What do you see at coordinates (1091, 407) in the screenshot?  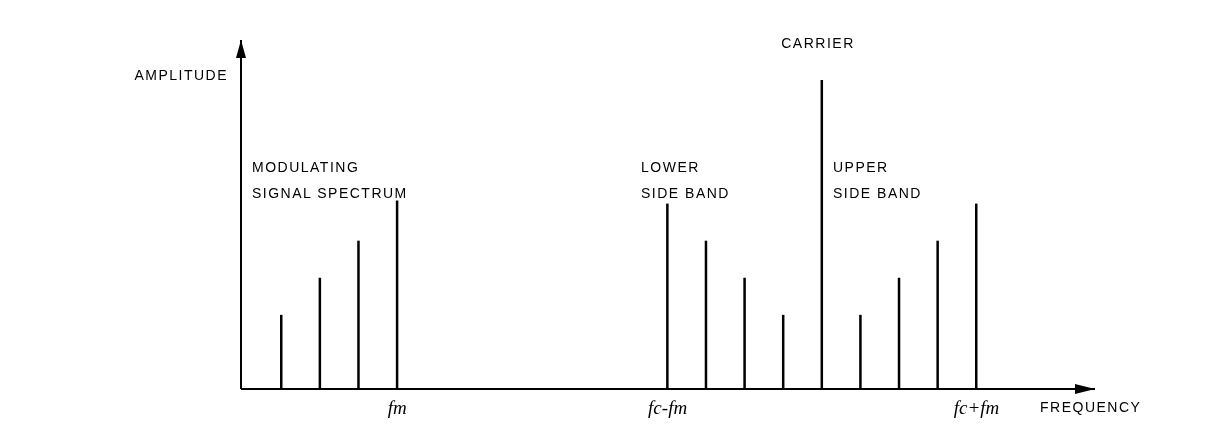 I see `x-axis-title: FREQUENCY` at bounding box center [1091, 407].